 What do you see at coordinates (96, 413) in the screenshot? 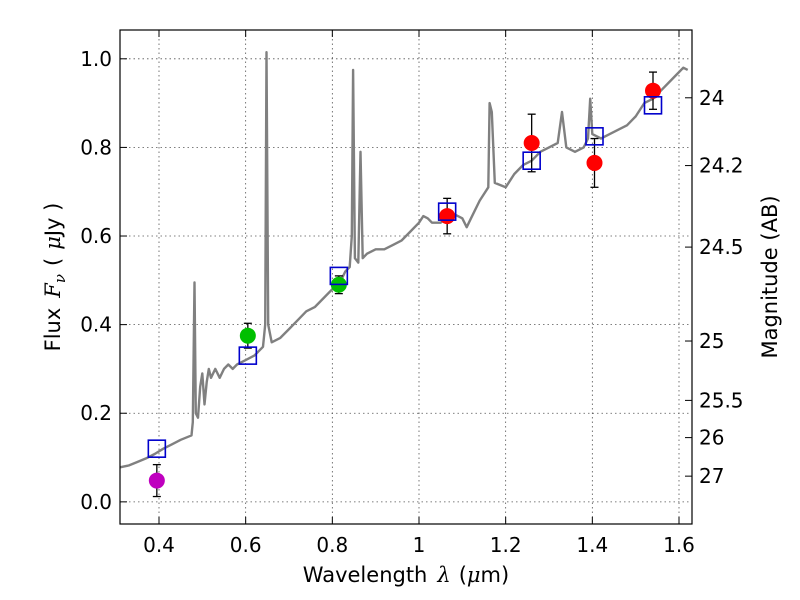
I see `y-tick-label: 0.2` at bounding box center [96, 413].